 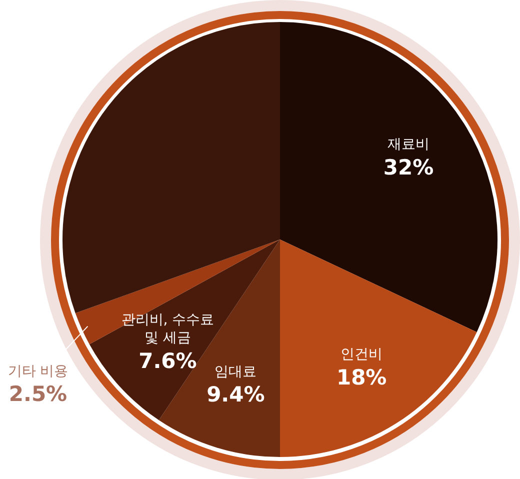 What do you see at coordinates (235, 372) in the screenshot?
I see `slice-label: 임대료` at bounding box center [235, 372].